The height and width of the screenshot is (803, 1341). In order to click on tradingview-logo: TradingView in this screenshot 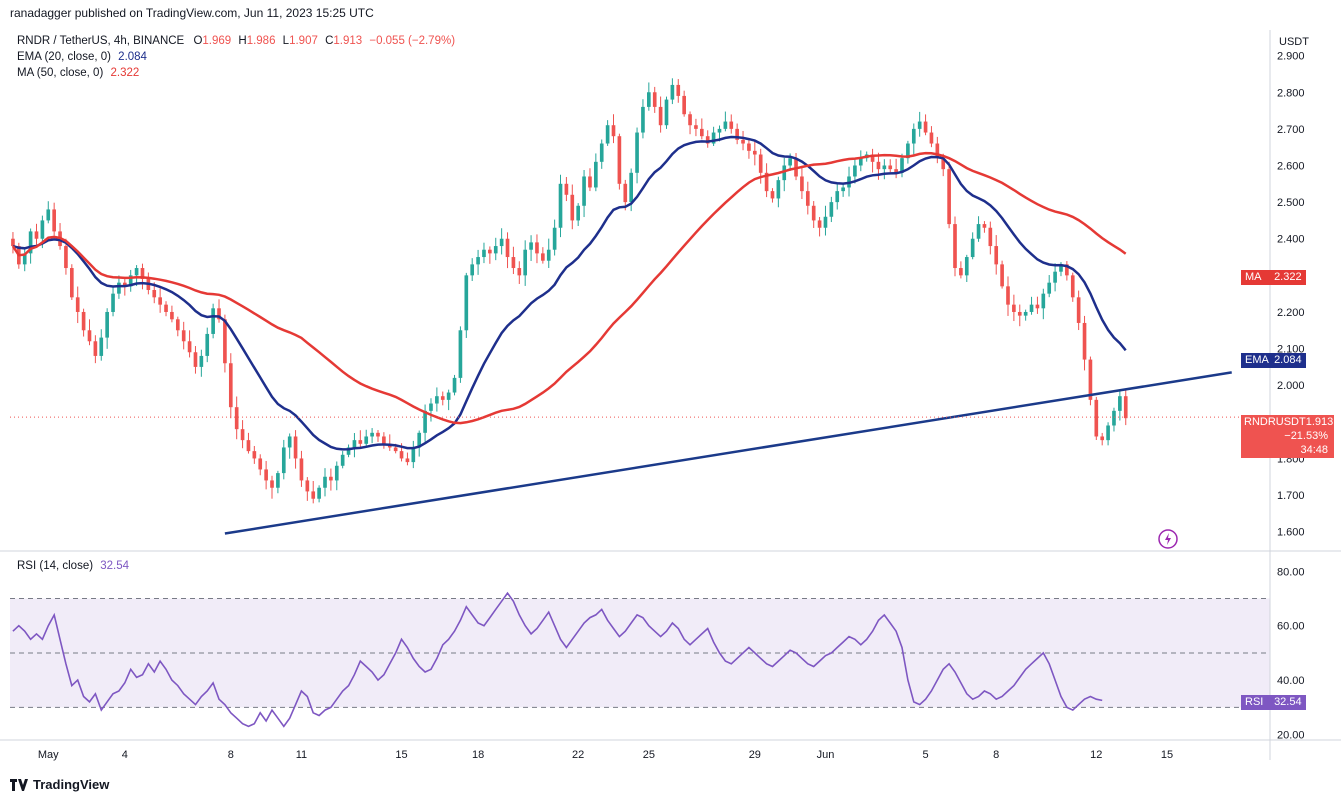, I will do `click(59, 784)`.